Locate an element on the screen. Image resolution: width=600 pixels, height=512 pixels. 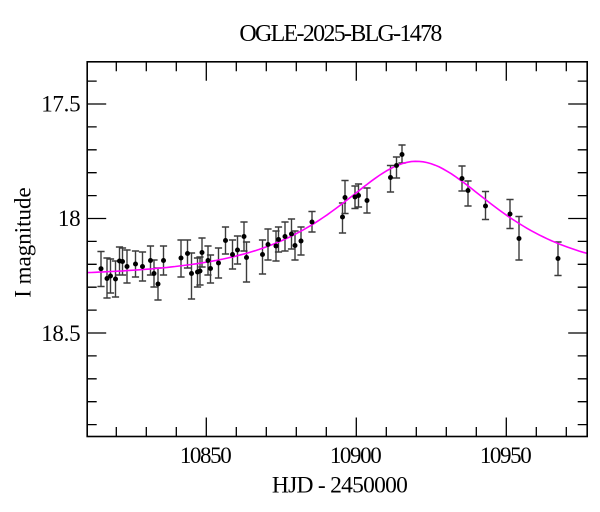
svg-text: OGLE-2025-BLG-1478 is located at coordinates (340, 34).